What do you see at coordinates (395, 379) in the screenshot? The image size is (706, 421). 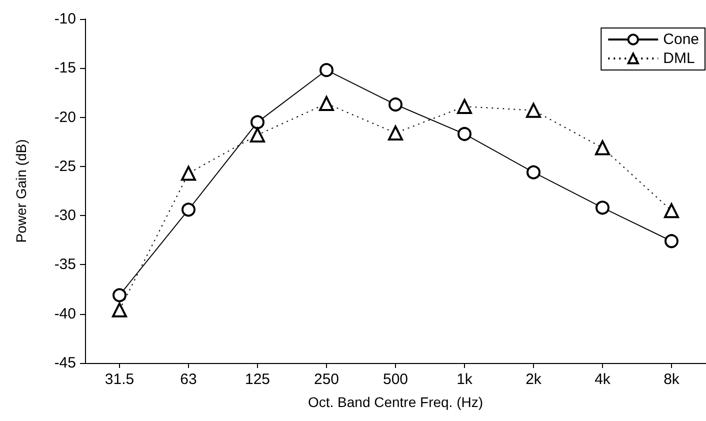 I see `x-tick-label: 500` at bounding box center [395, 379].